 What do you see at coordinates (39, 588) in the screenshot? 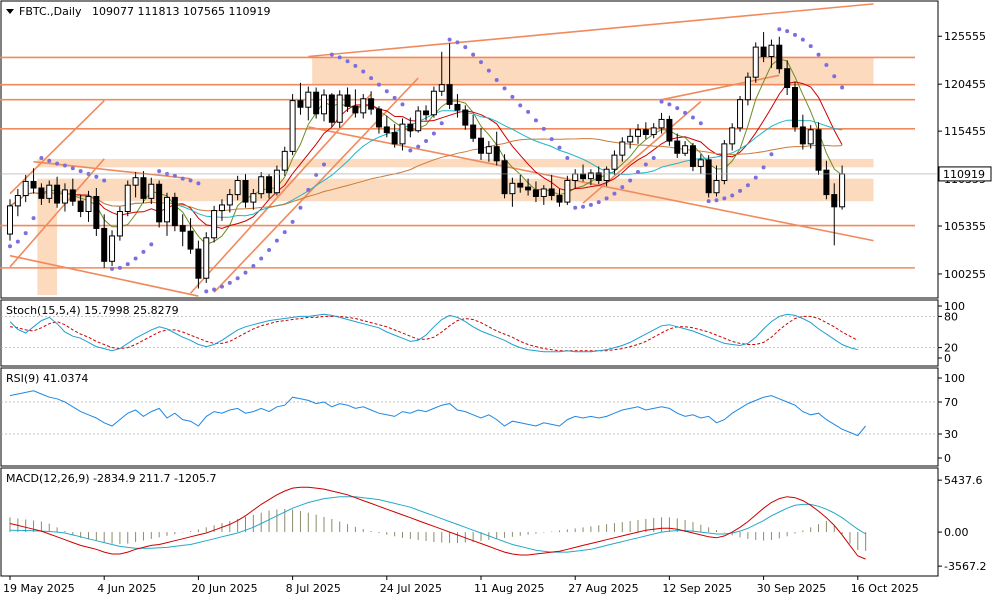
I see `time-tick-label: 19 May 2025` at bounding box center [39, 588].